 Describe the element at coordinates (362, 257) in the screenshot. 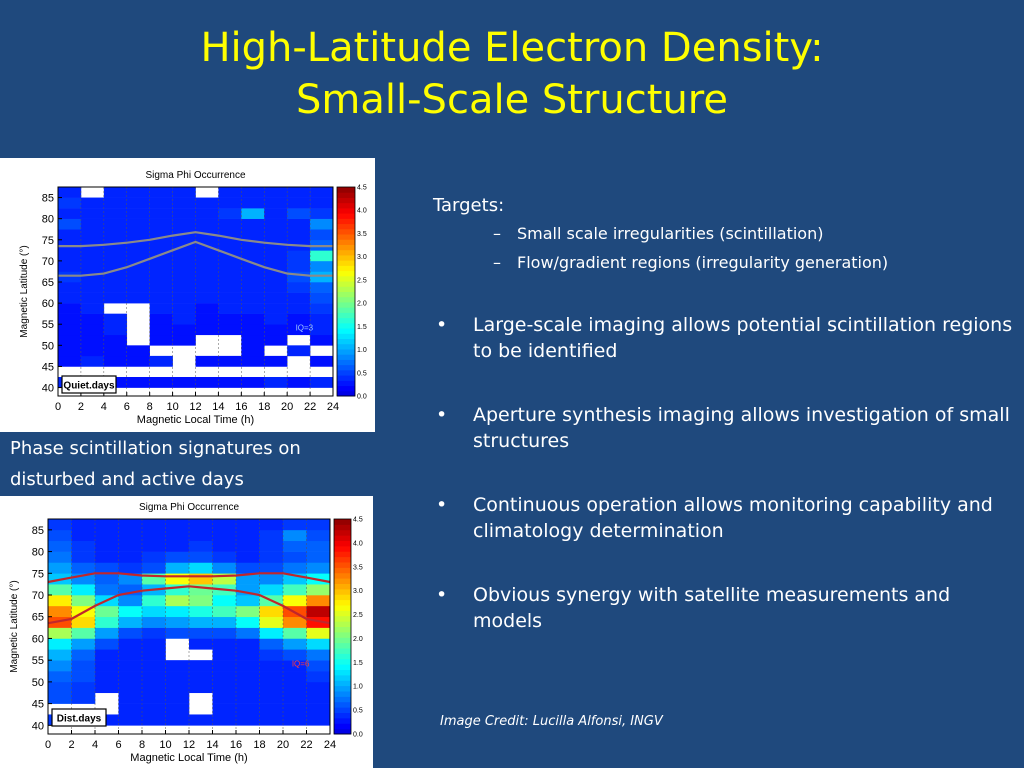

I see `colorbar-tick-label: 3.0` at that location.